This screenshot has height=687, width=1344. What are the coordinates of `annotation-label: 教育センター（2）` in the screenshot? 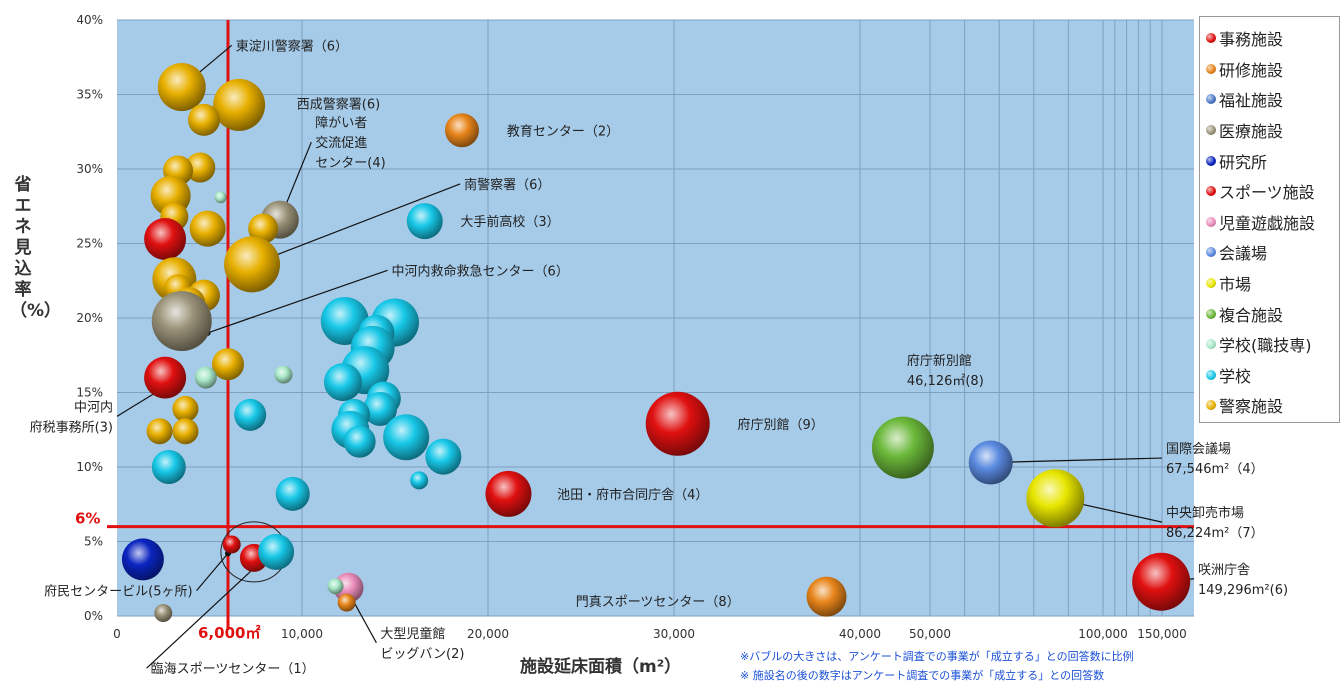 It's located at (563, 131).